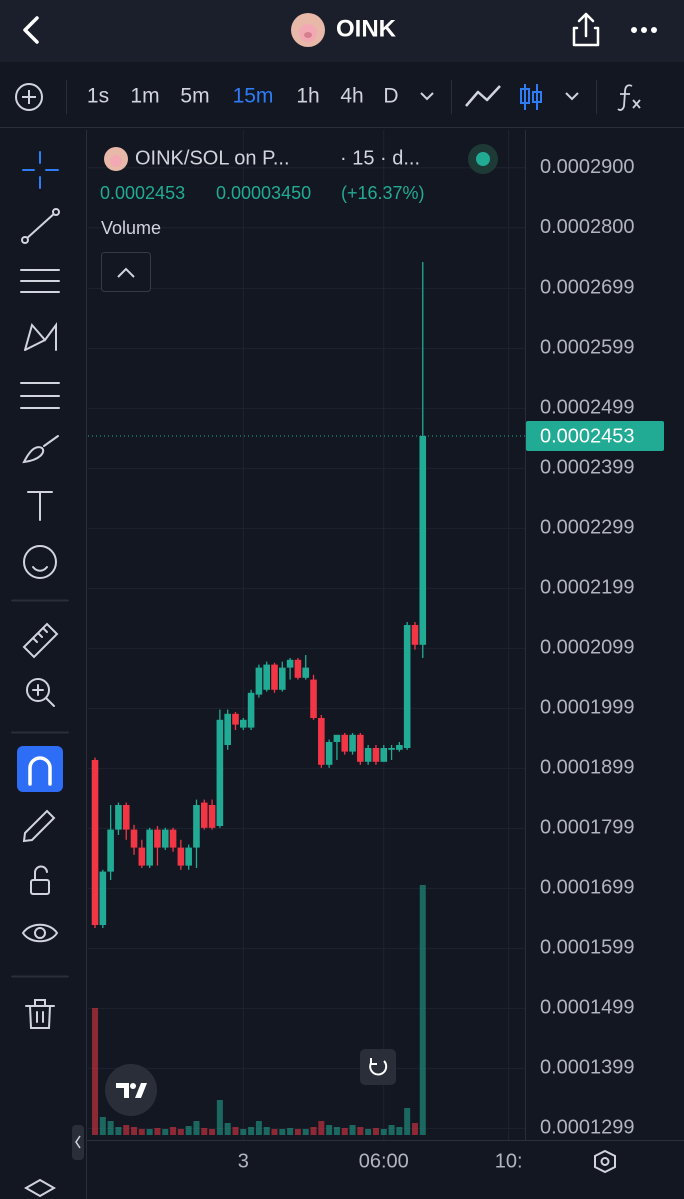 This screenshot has width=684, height=1199. Describe the element at coordinates (40, 506) in the screenshot. I see `text-tool` at that location.